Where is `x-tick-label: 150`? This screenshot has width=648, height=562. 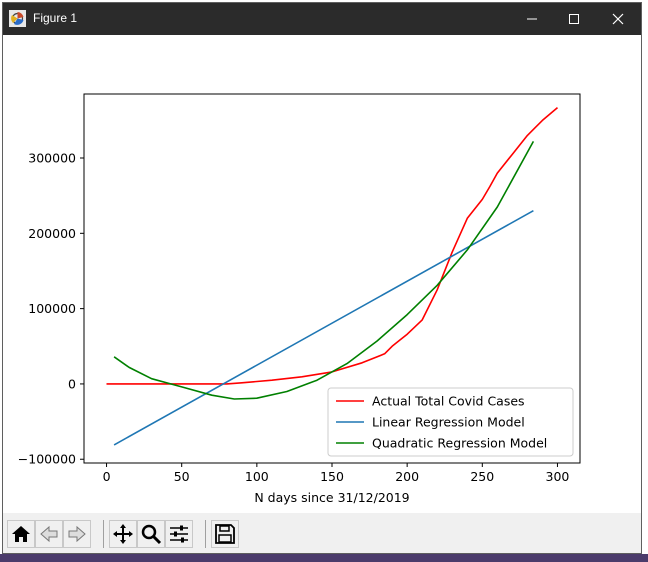 x-tick-label: 150 is located at coordinates (332, 476).